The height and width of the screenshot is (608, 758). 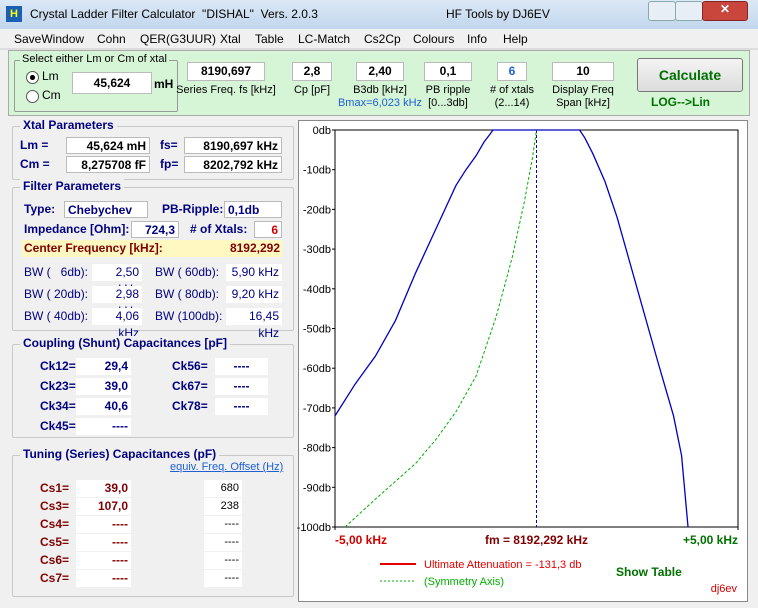 What do you see at coordinates (14, 14) in the screenshot?
I see `app-icon: H` at bounding box center [14, 14].